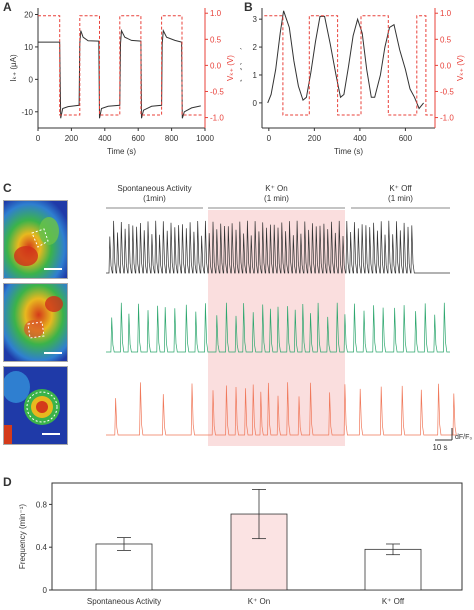  I want to click on panel-letter-a: A, so click(7, 7).